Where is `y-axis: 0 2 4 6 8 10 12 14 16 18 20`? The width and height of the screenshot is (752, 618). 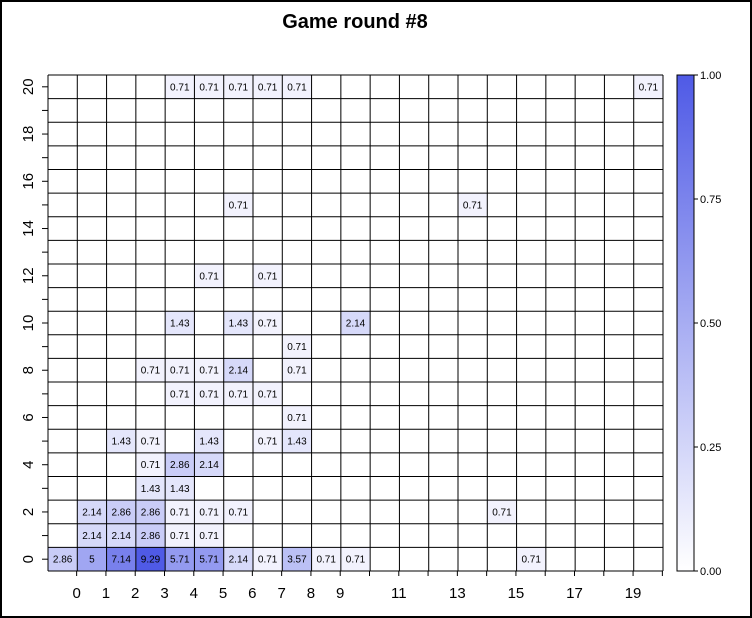 y-axis: 0 2 4 6 8 10 12 14 16 18 20 is located at coordinates (34, 320).